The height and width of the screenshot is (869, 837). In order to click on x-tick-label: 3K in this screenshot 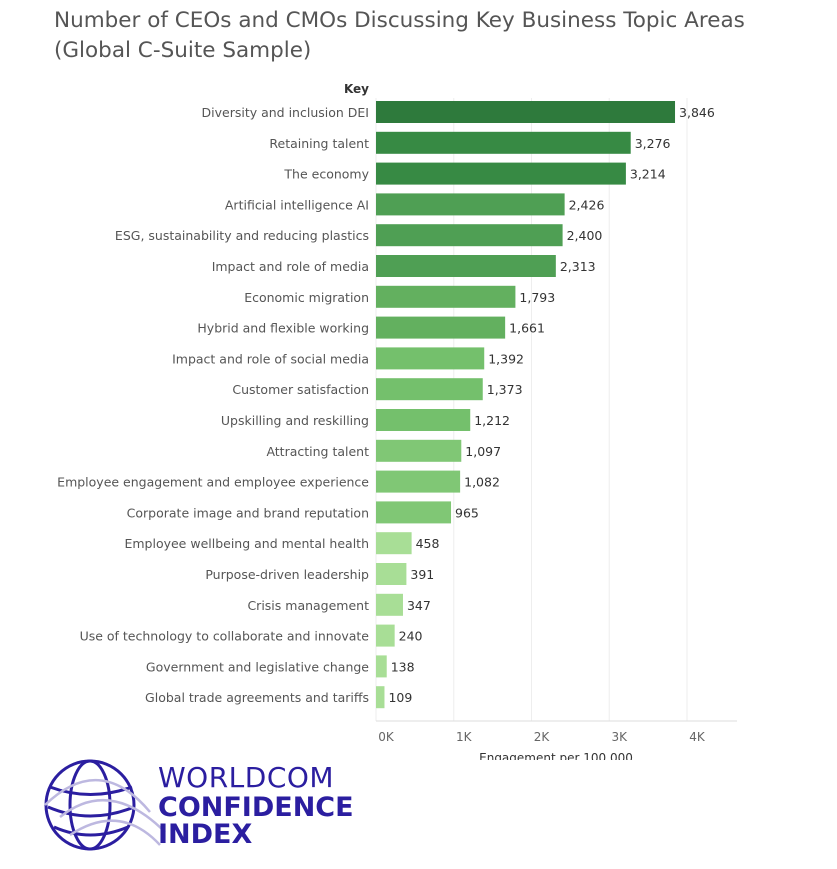, I will do `click(619, 737)`.